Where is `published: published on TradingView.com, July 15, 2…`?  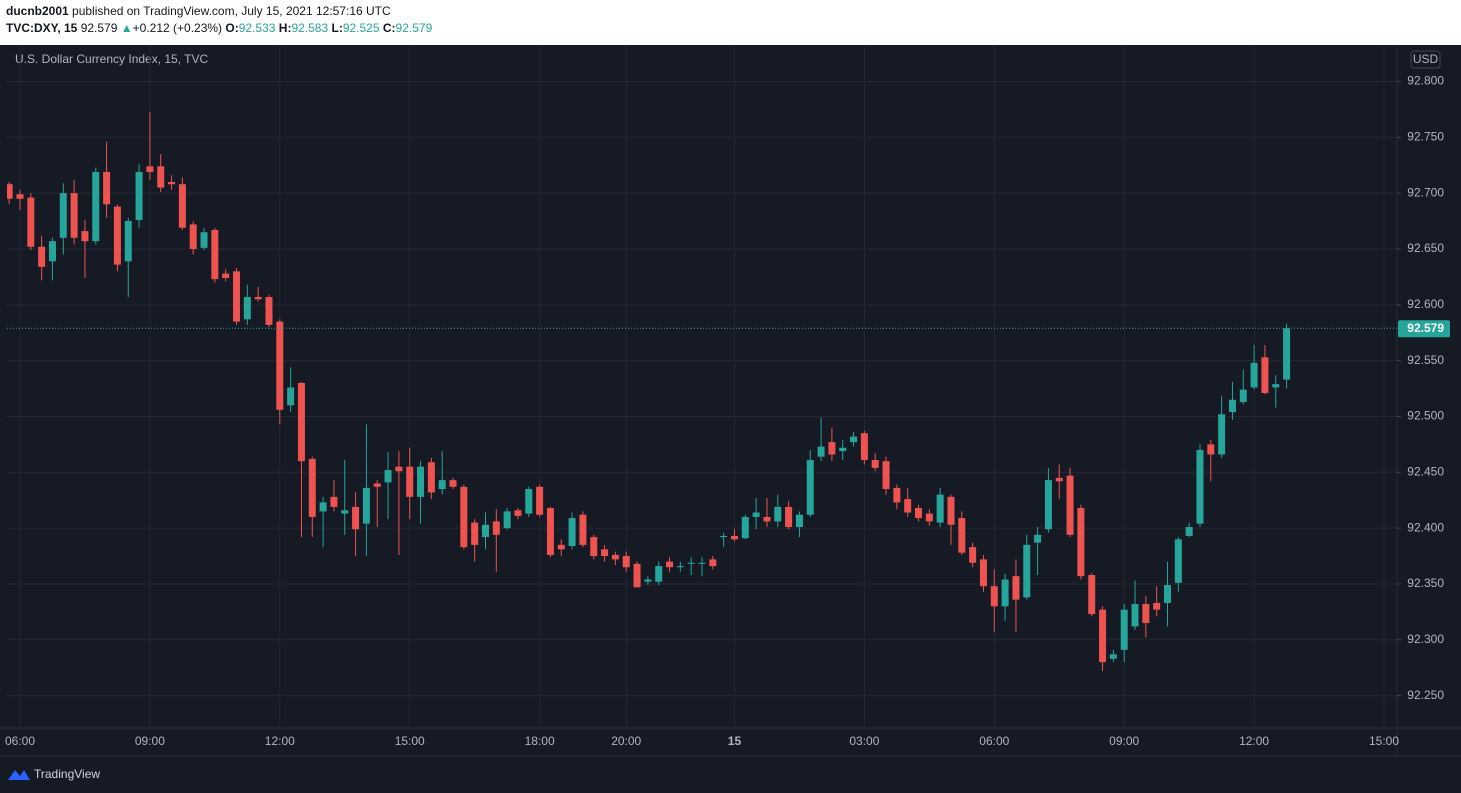 published: published on TradingView.com, July 15, 2… is located at coordinates (230, 11).